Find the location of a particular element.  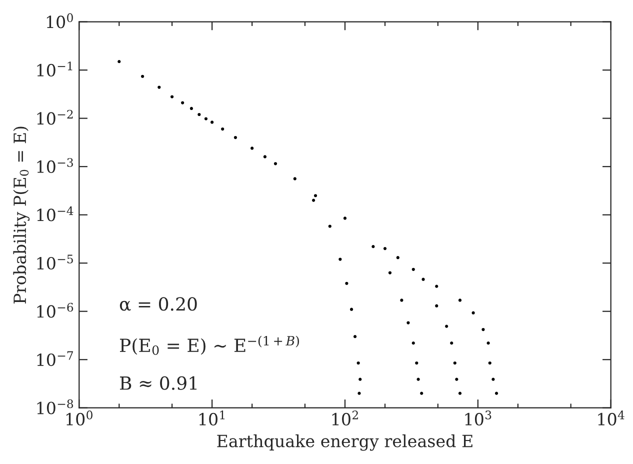

x-axis-title: Earthquake energy released E is located at coordinates (344, 442).